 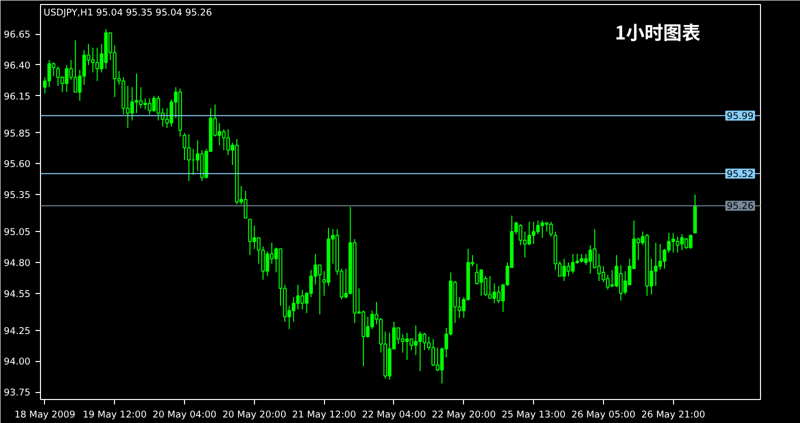 I want to click on x-tick-label: 21 May 12:00, so click(x=324, y=415).